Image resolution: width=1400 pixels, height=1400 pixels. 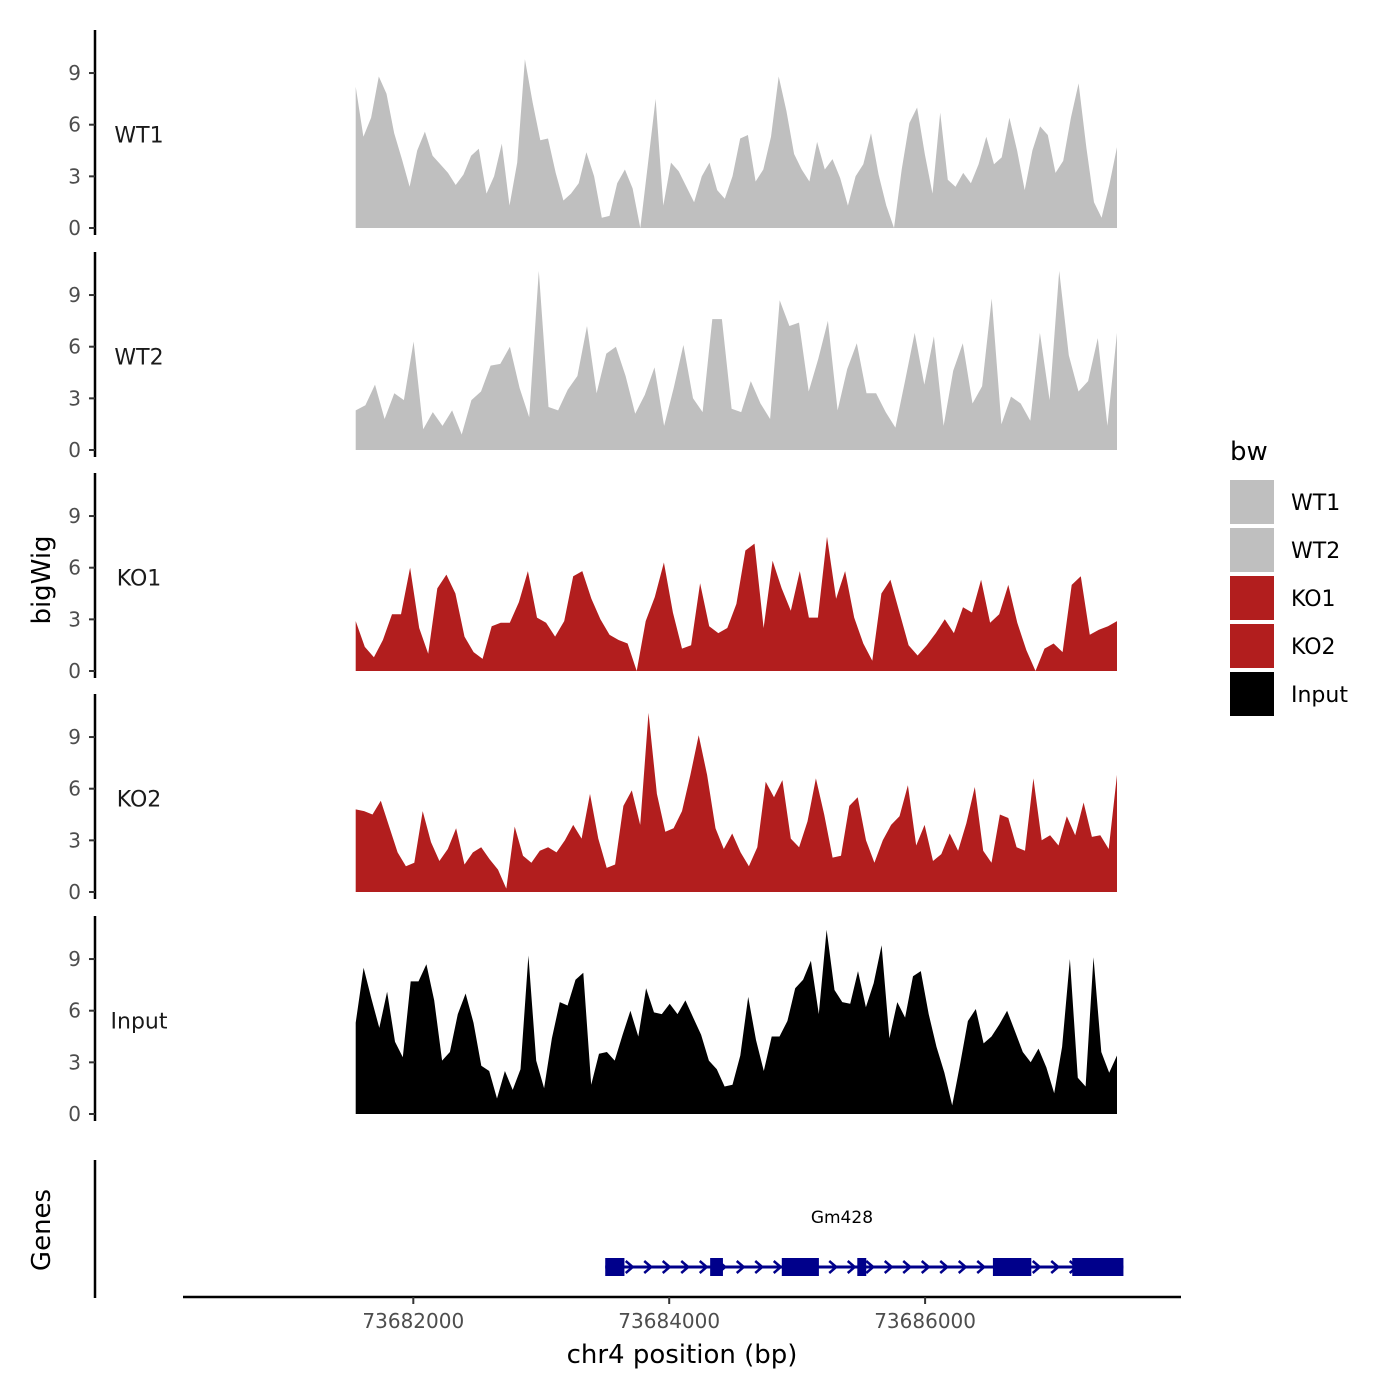 What do you see at coordinates (139, 800) in the screenshot?
I see `track-label-ko2: KO2` at bounding box center [139, 800].